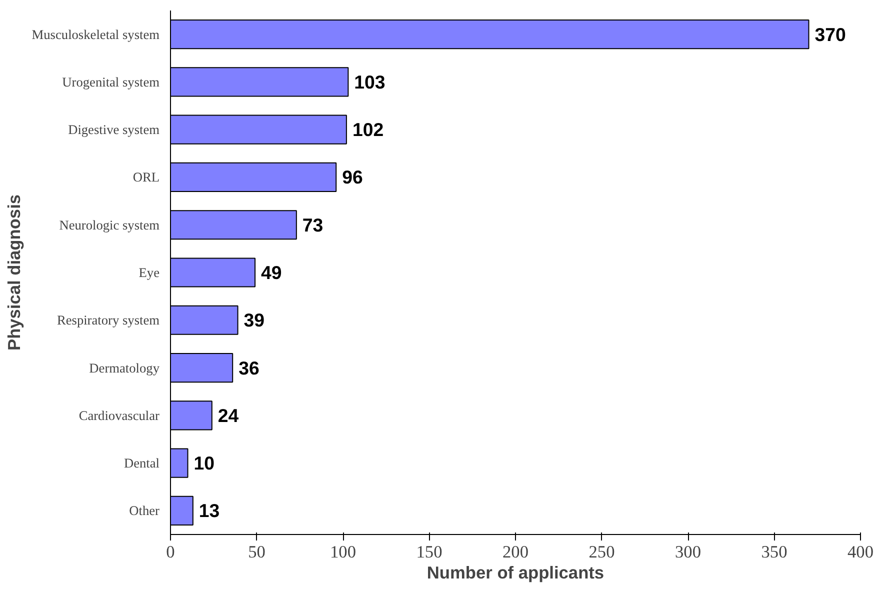 The height and width of the screenshot is (590, 895). What do you see at coordinates (204, 463) in the screenshot?
I see `data-label: 10` at bounding box center [204, 463].